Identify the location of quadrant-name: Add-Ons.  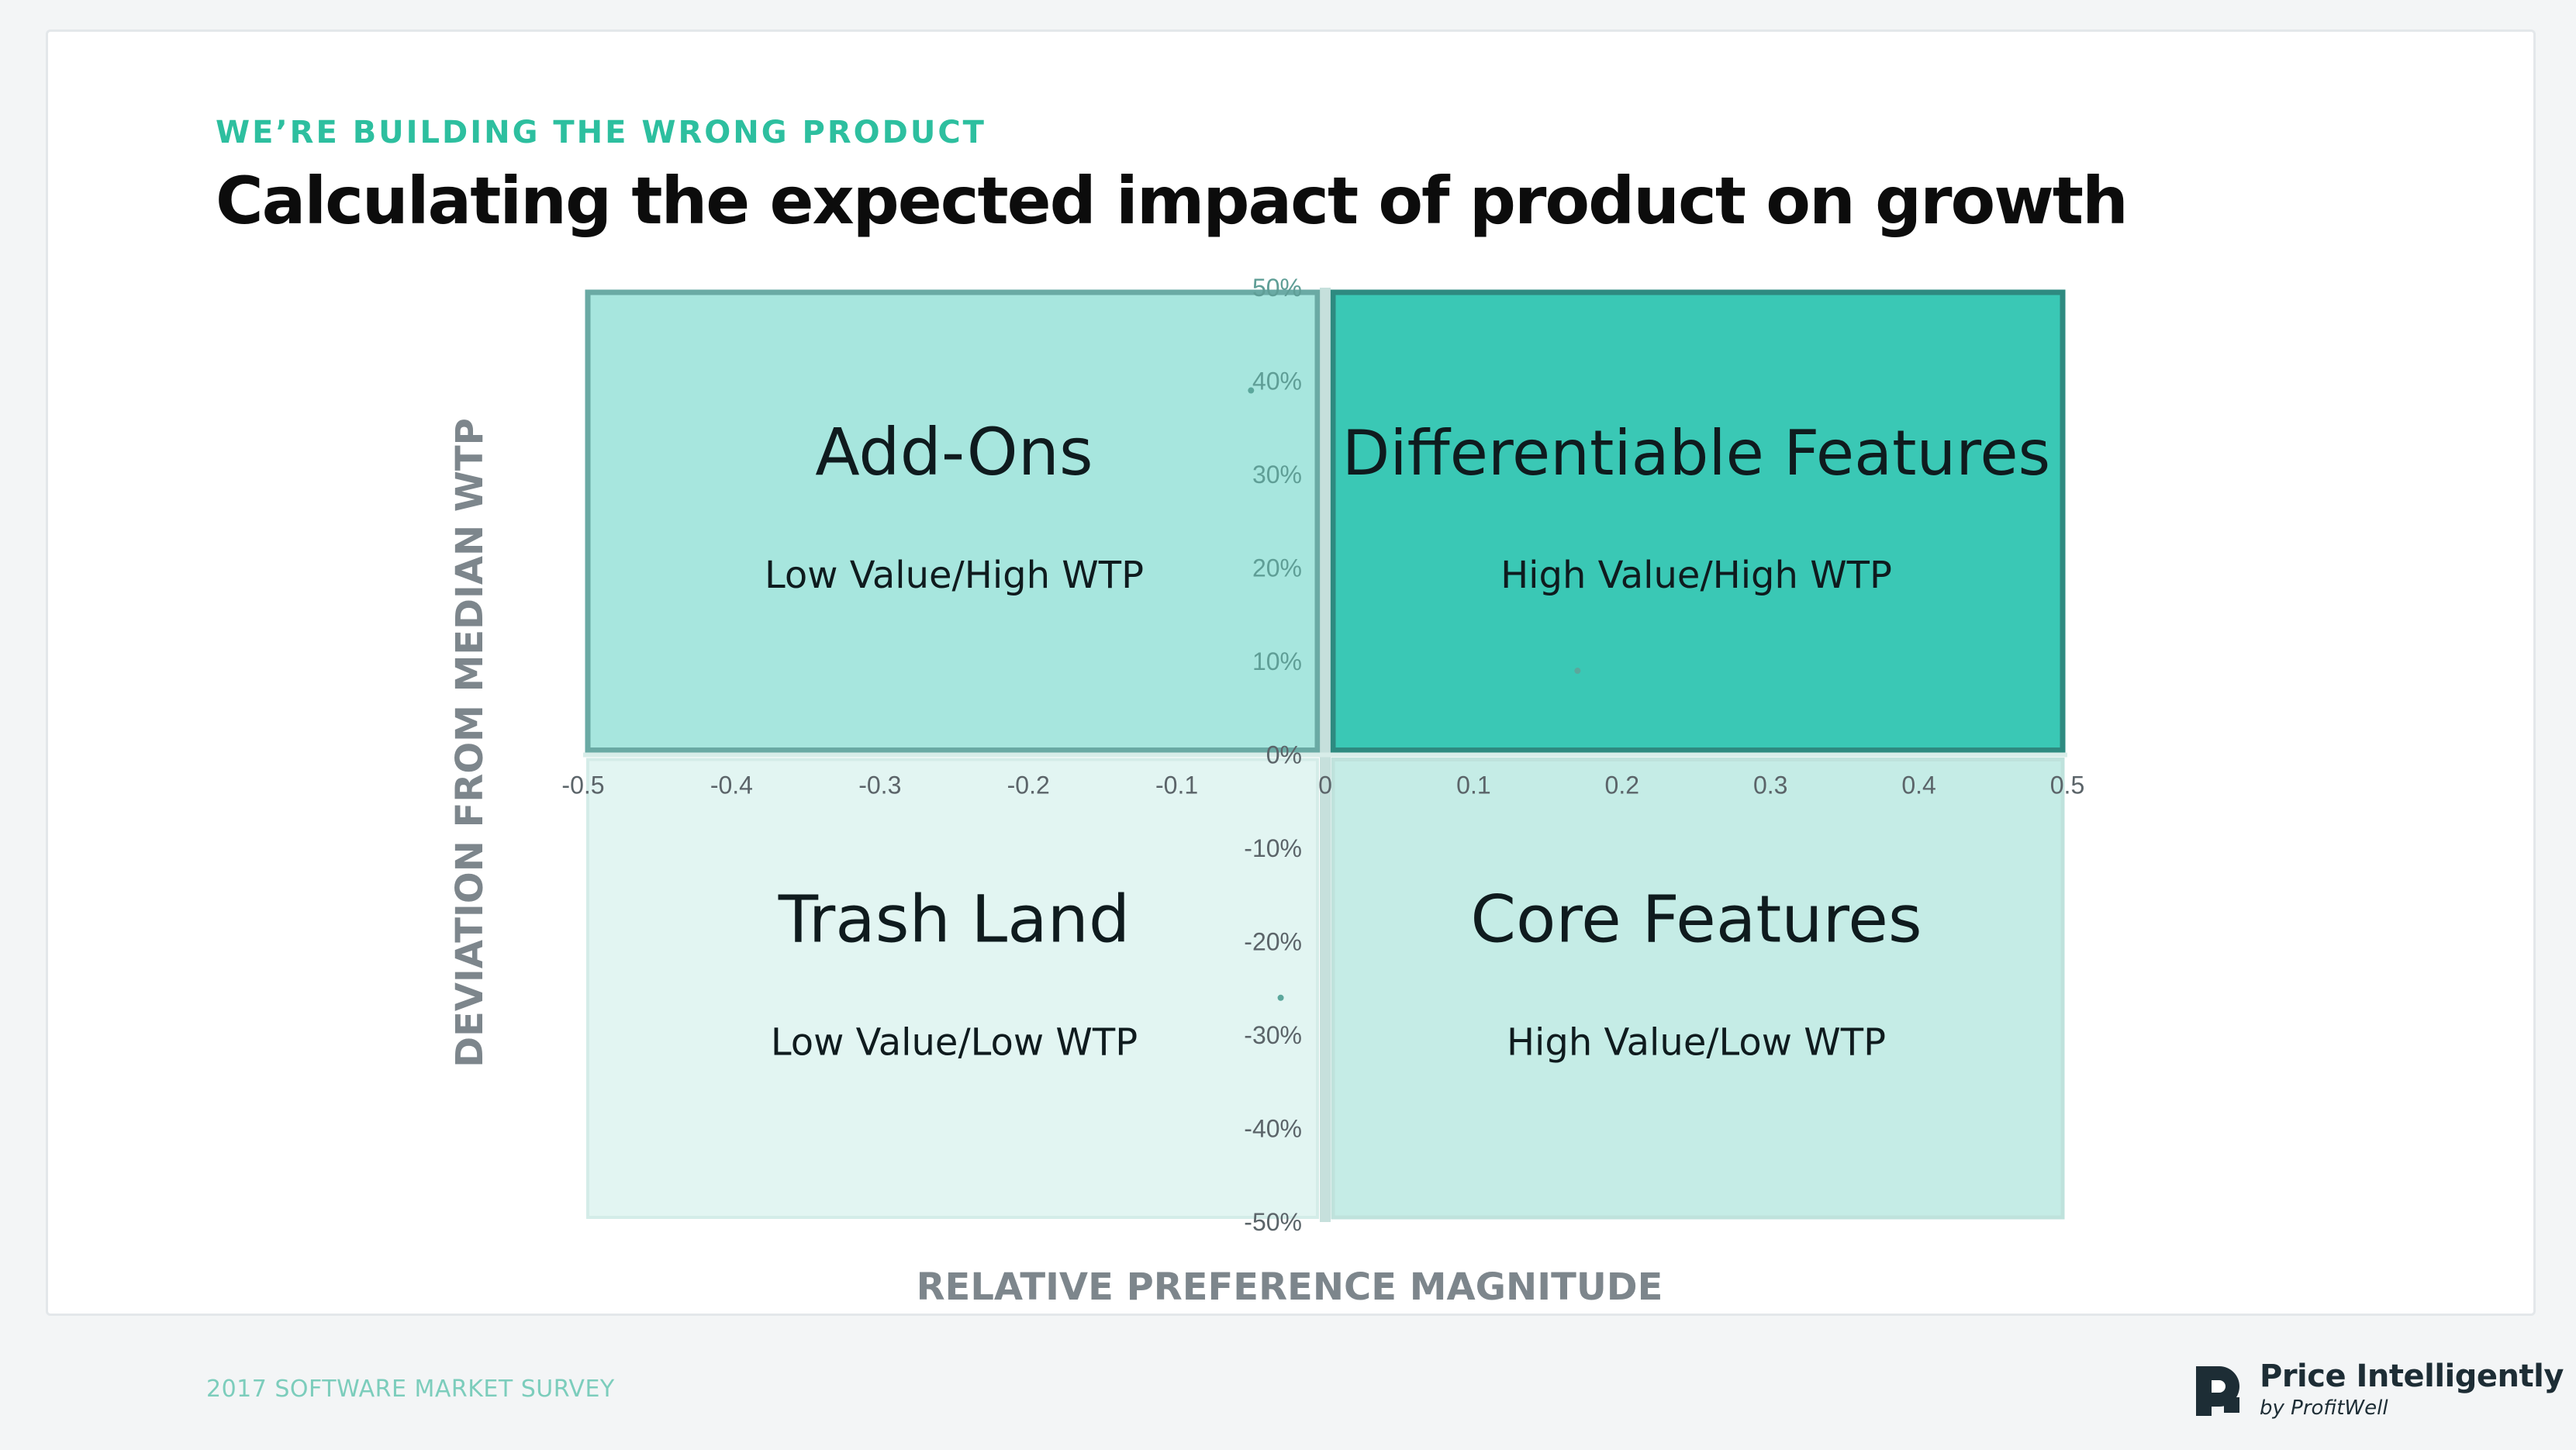
(954, 452).